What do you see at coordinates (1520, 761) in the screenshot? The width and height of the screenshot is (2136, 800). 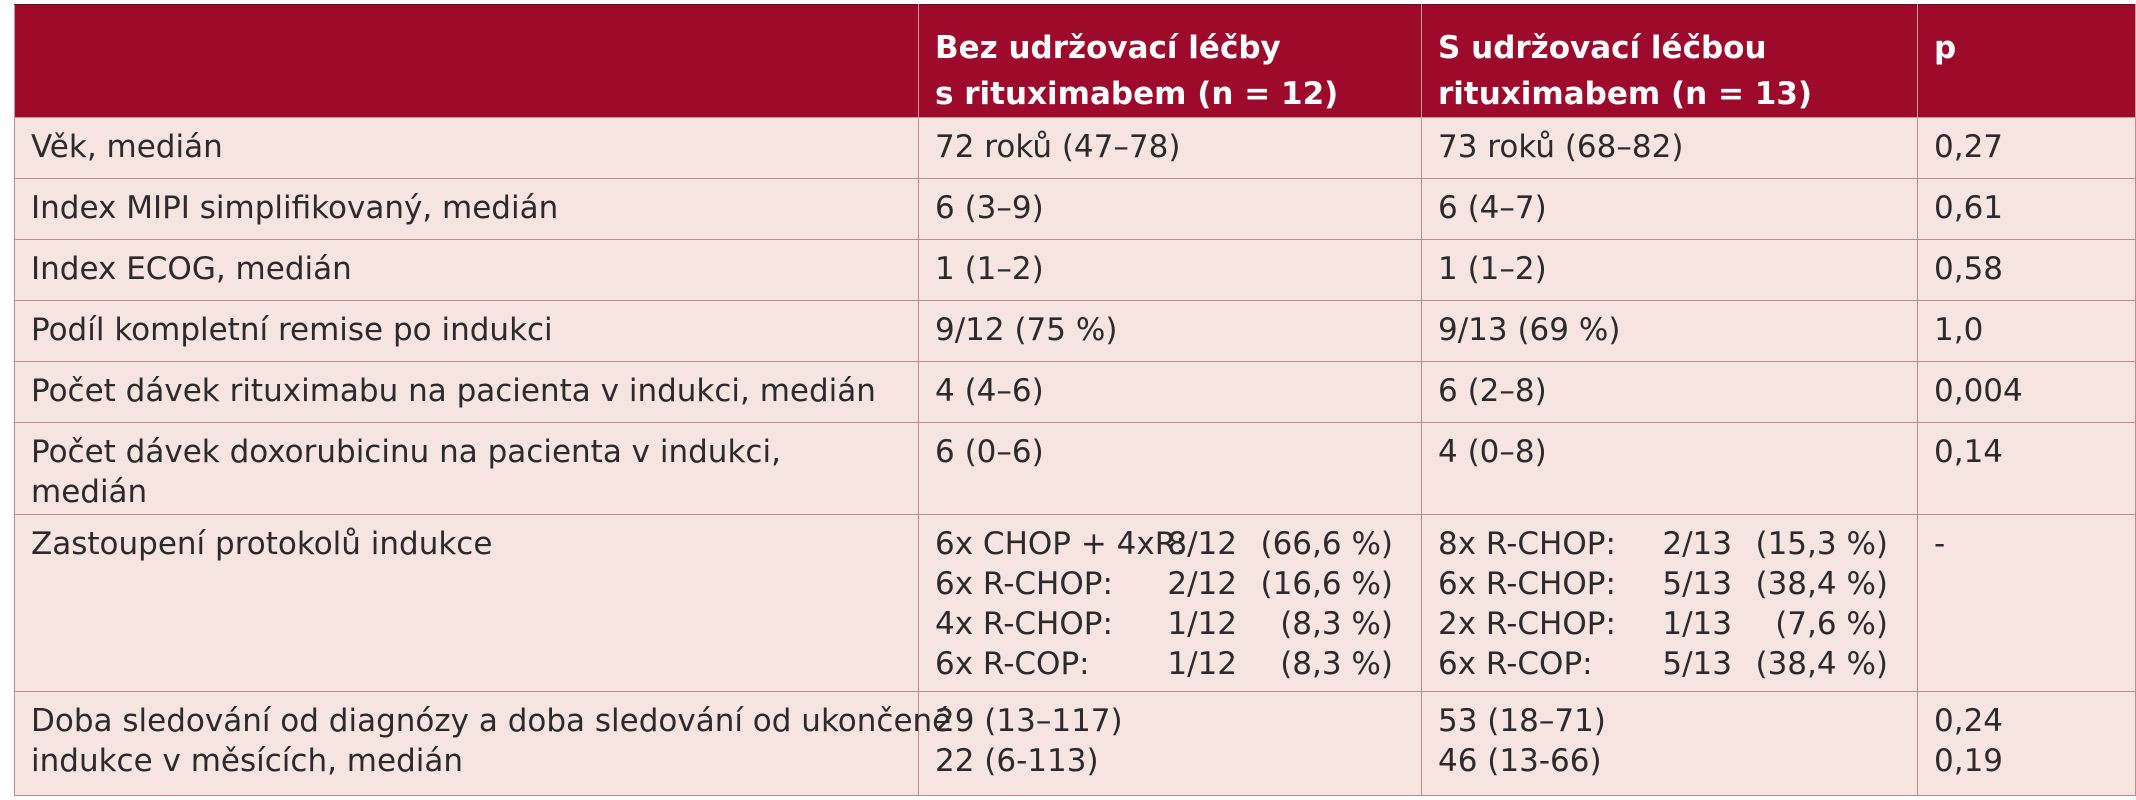 I see `value-line: 46 (13-66)` at bounding box center [1520, 761].